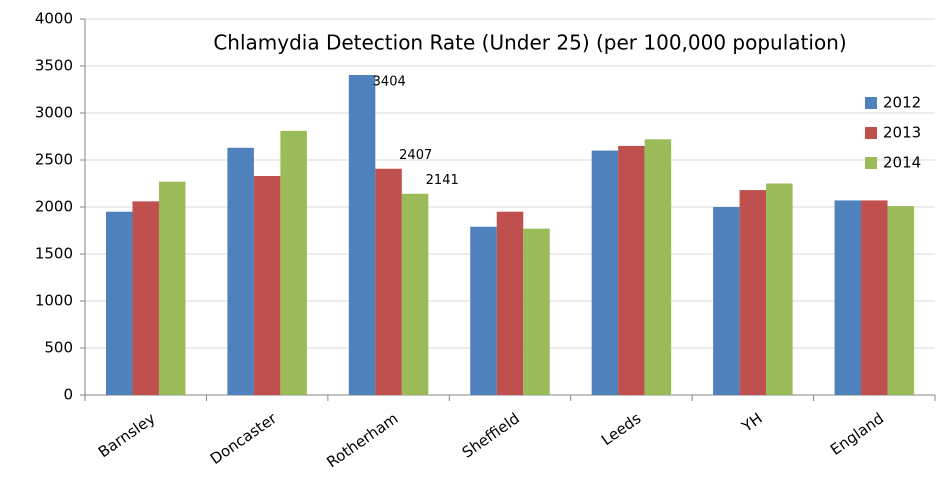 This screenshot has width=939, height=482. What do you see at coordinates (54, 254) in the screenshot?
I see `y-tick-label: 1500` at bounding box center [54, 254].